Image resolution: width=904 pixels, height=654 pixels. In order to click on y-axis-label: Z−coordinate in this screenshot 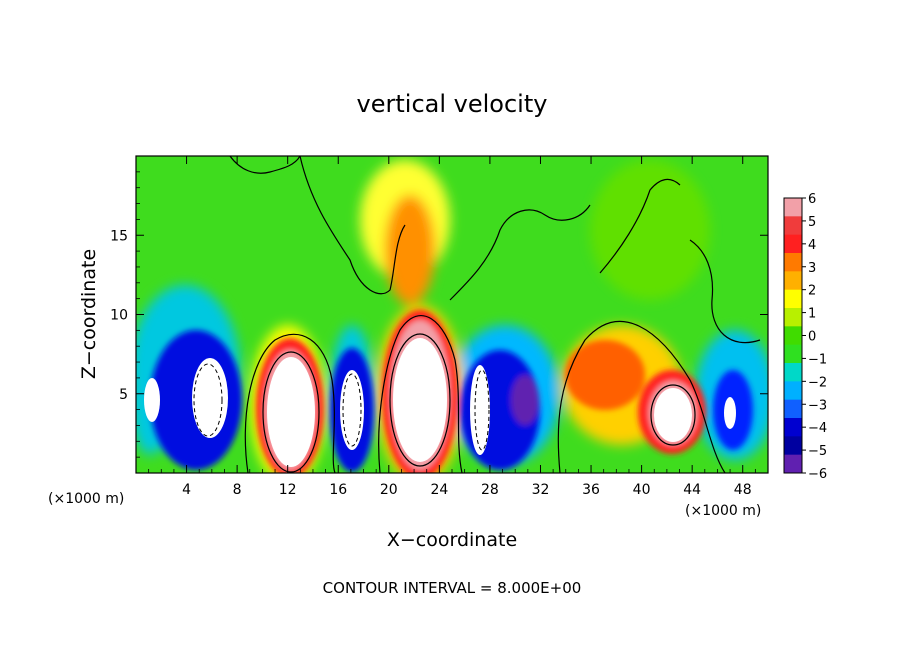, I will do `click(89, 314)`.